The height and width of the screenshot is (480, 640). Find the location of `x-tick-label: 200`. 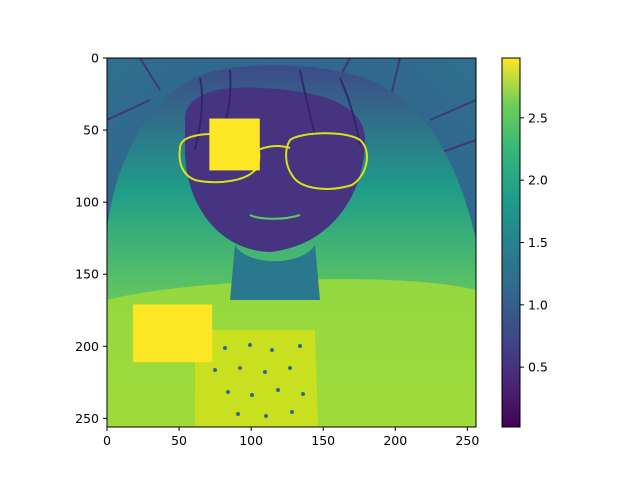

x-tick-label: 200 is located at coordinates (395, 440).